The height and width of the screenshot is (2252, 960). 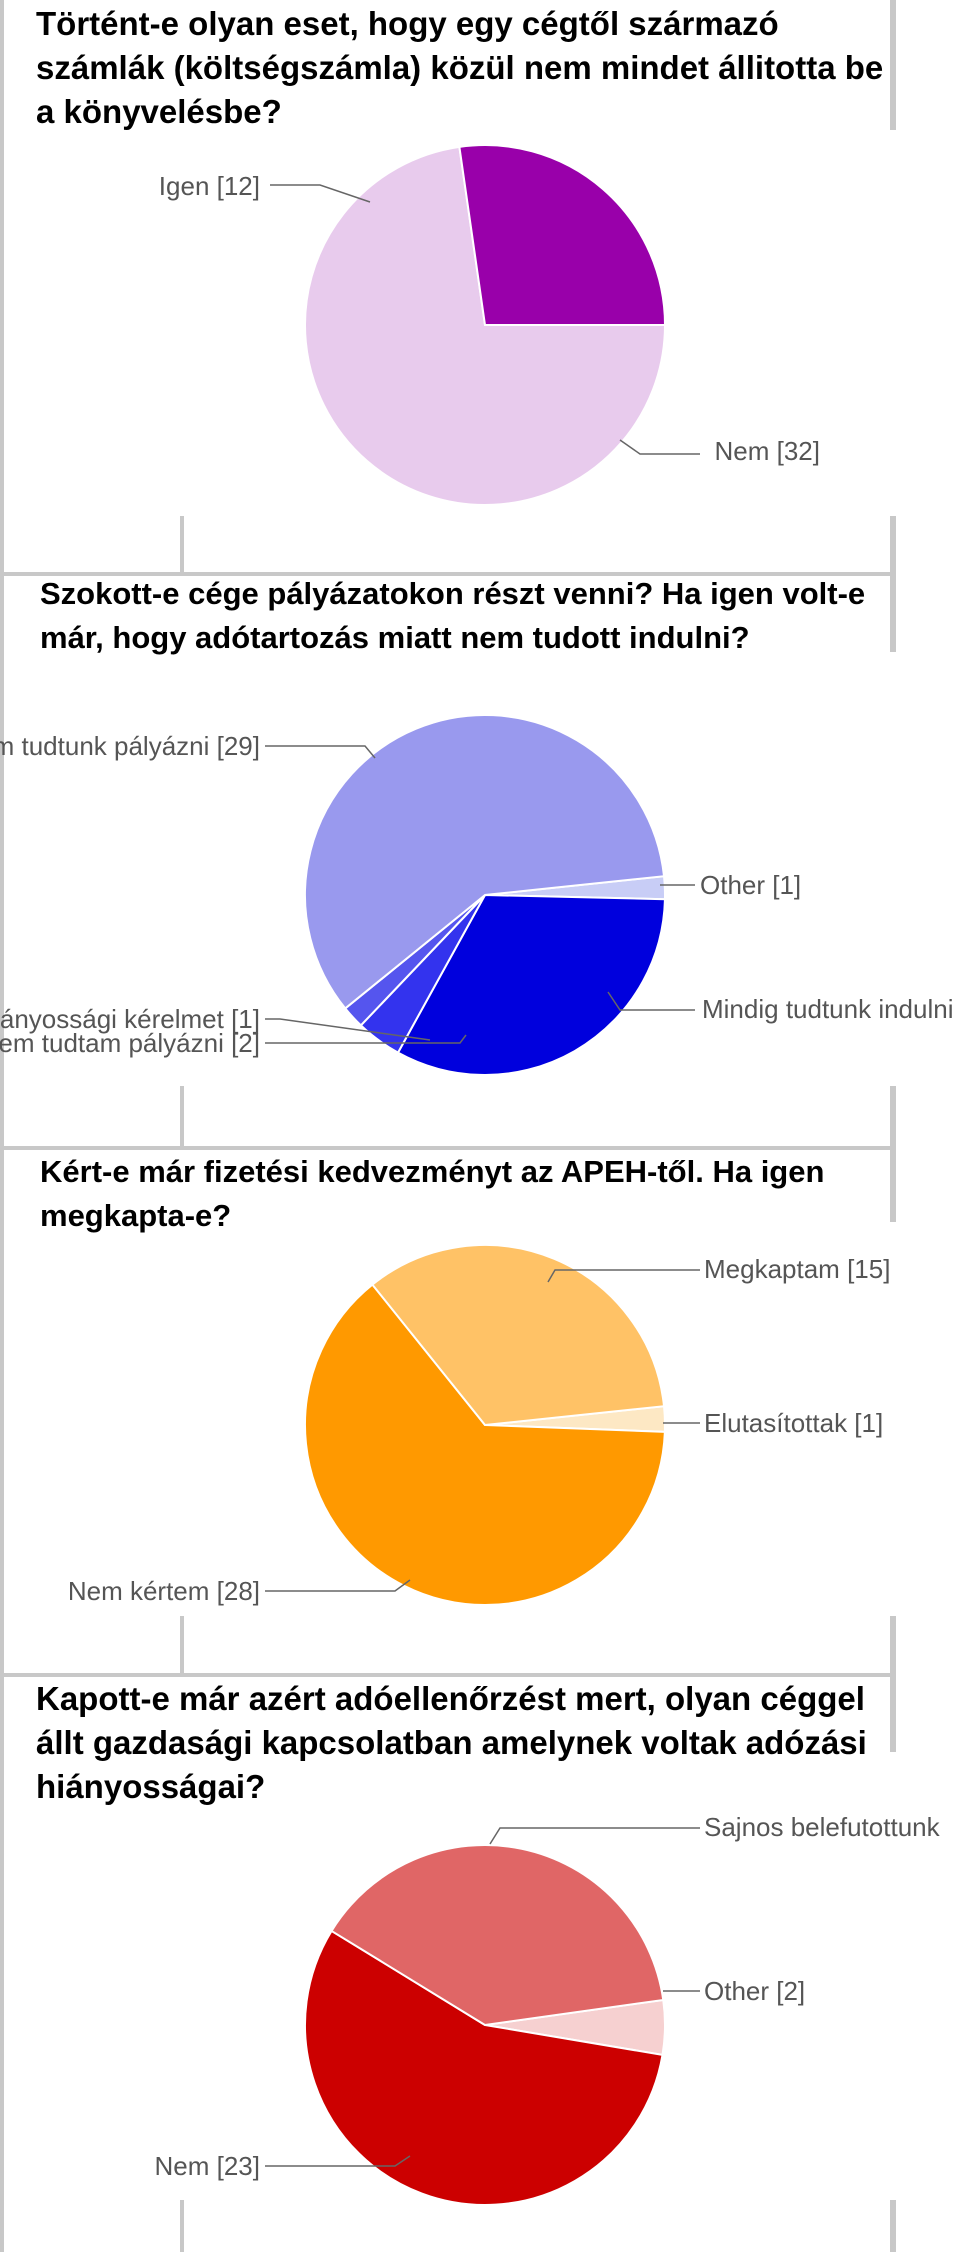 What do you see at coordinates (797, 1269) in the screenshot?
I see `slice-label: Megkaptam [15]` at bounding box center [797, 1269].